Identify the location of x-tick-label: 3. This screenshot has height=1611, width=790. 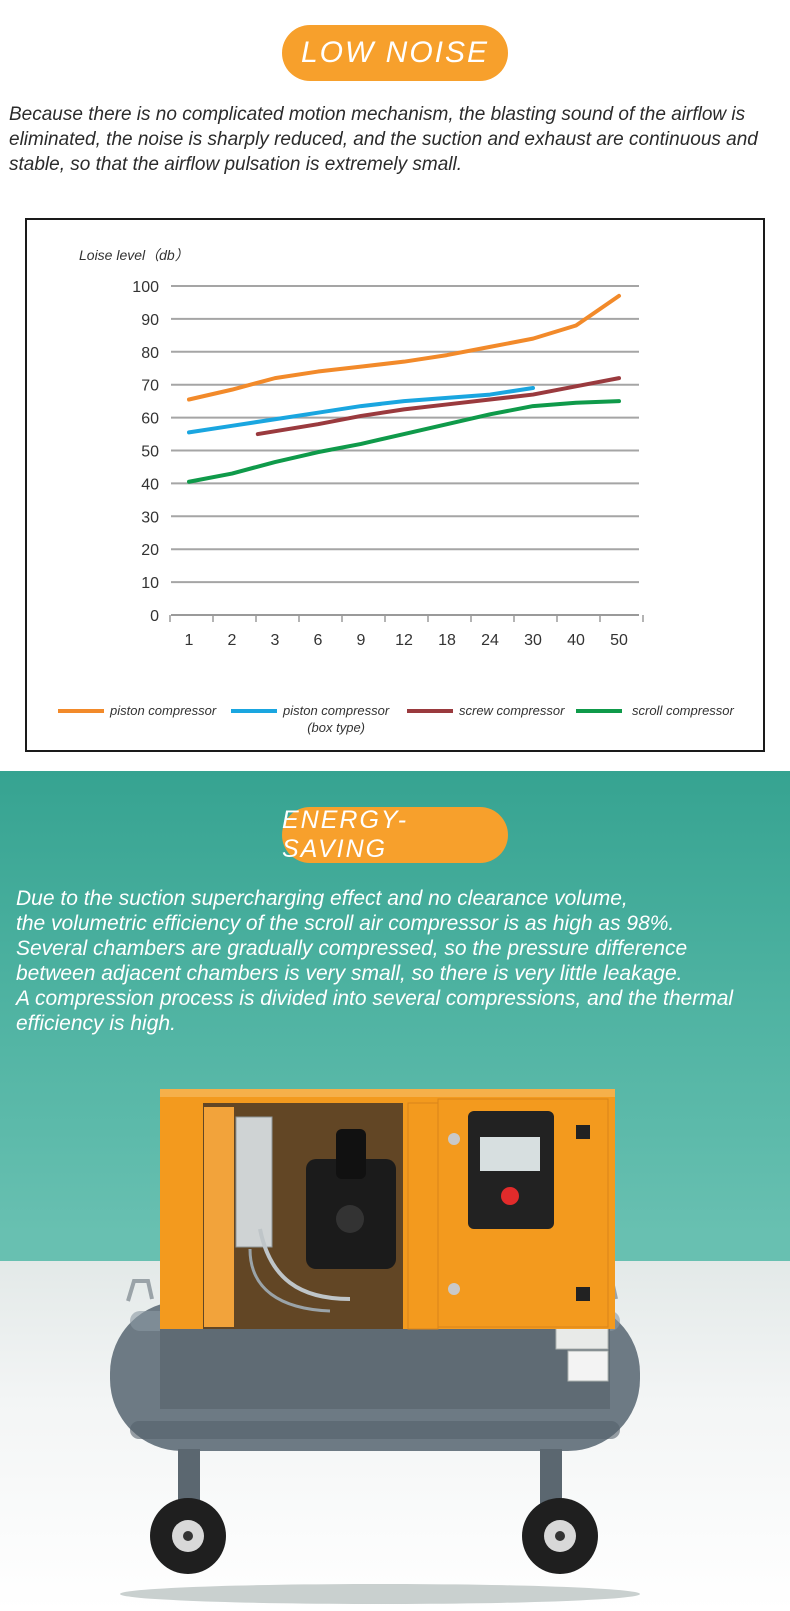
(275, 640).